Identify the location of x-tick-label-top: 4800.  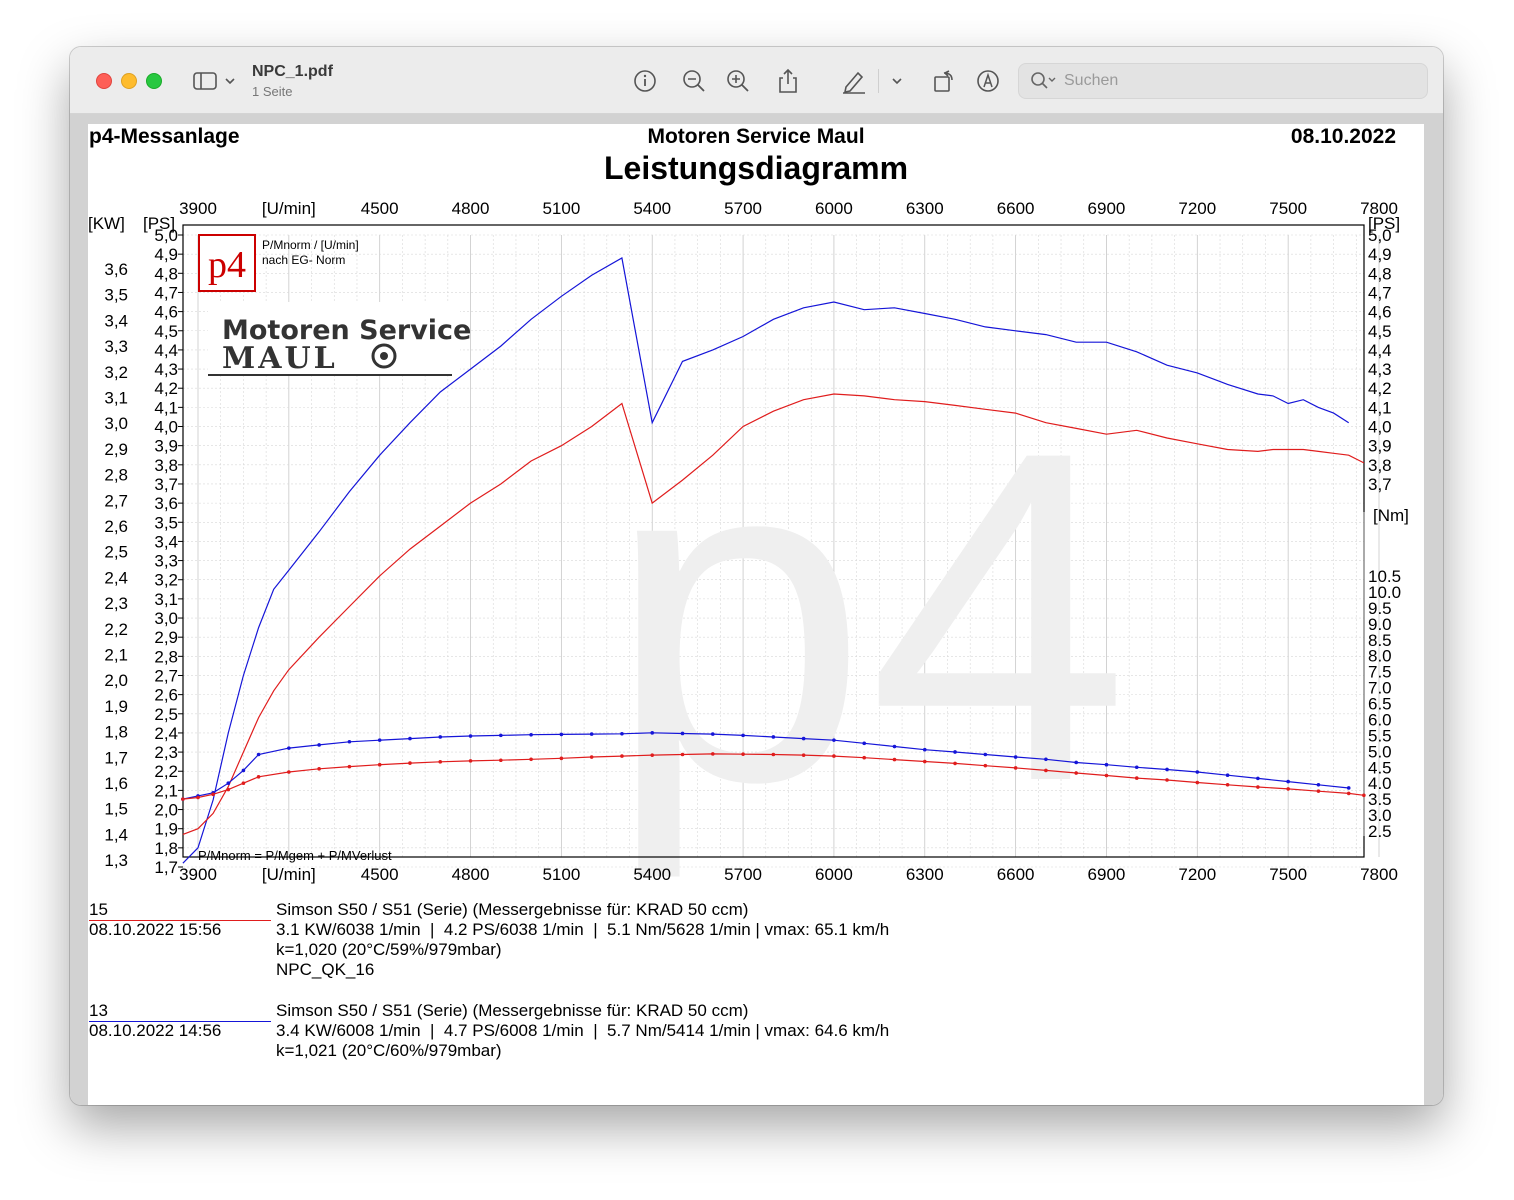
(471, 208).